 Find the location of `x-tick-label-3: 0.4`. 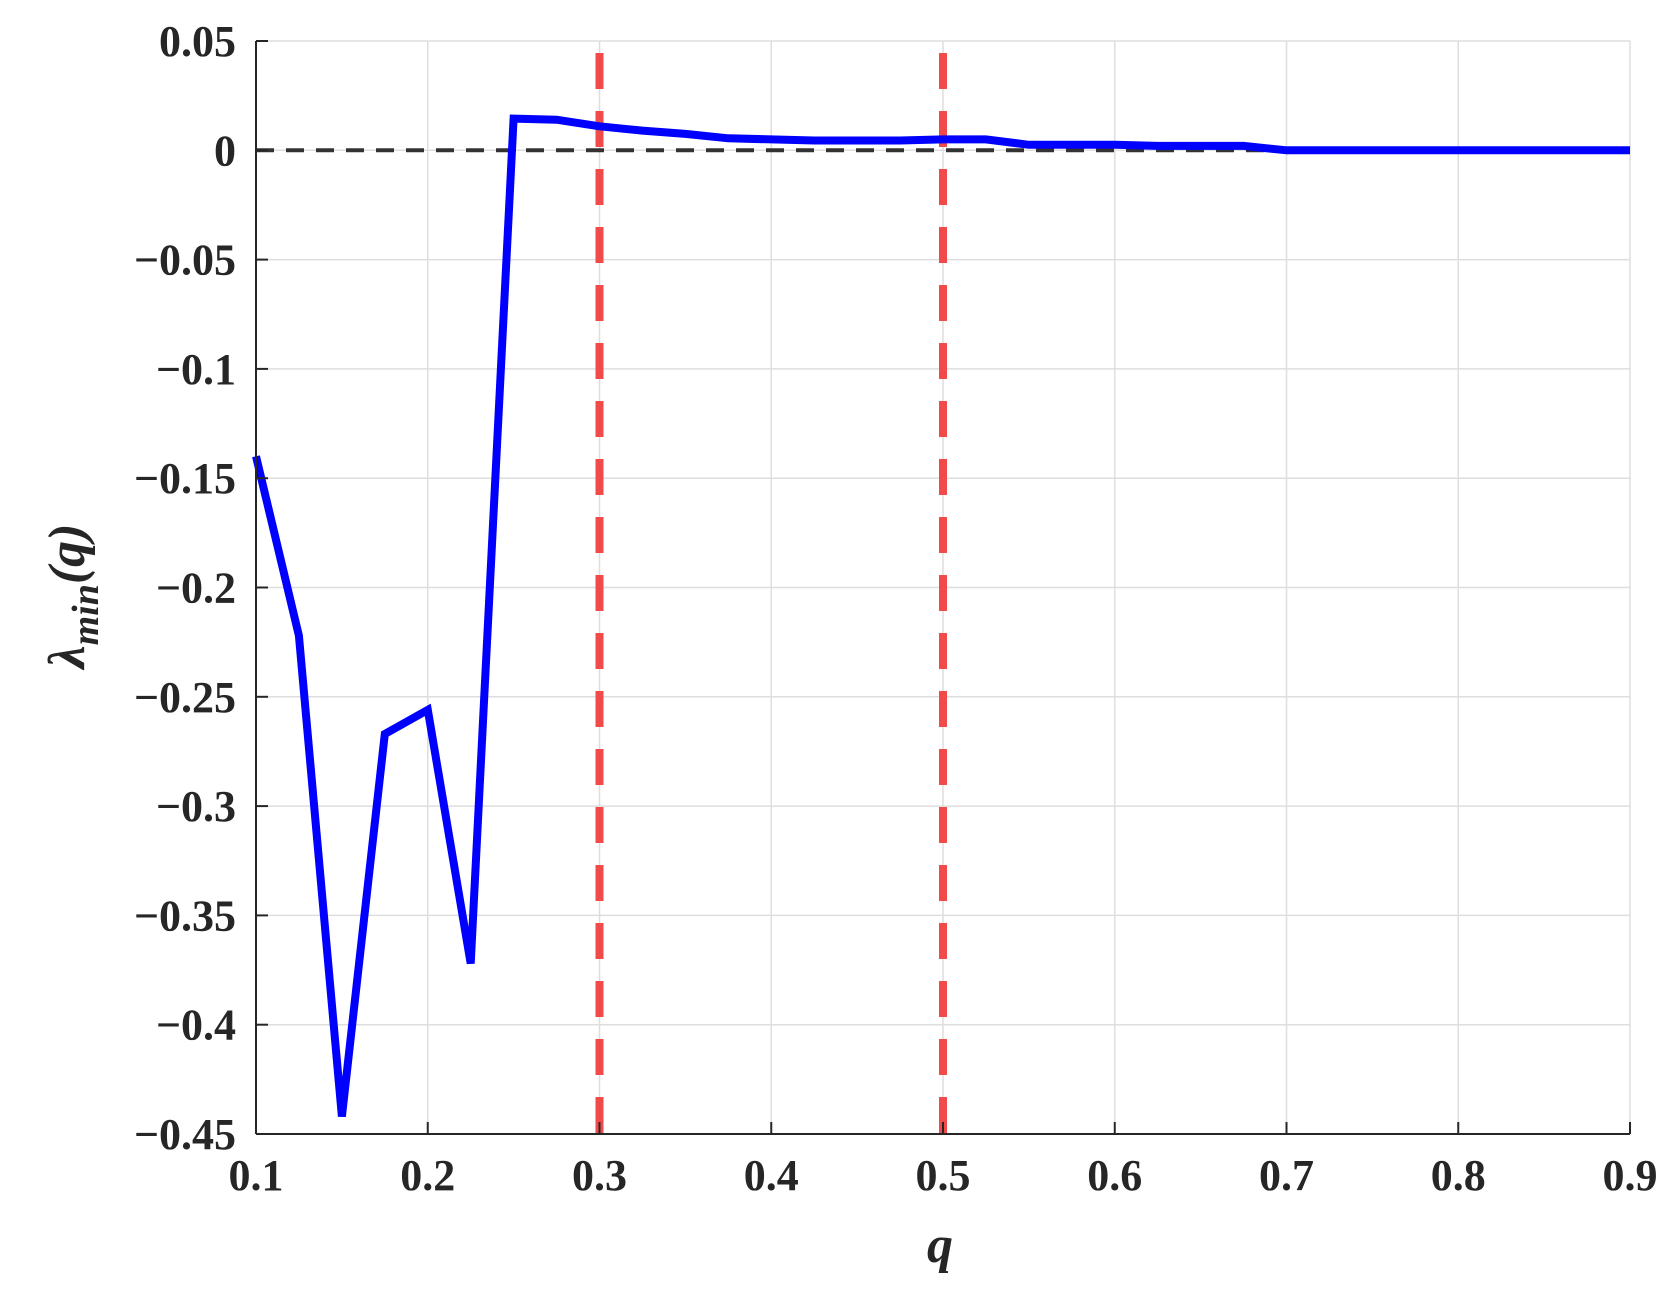

x-tick-label-3: 0.4 is located at coordinates (771, 1175).